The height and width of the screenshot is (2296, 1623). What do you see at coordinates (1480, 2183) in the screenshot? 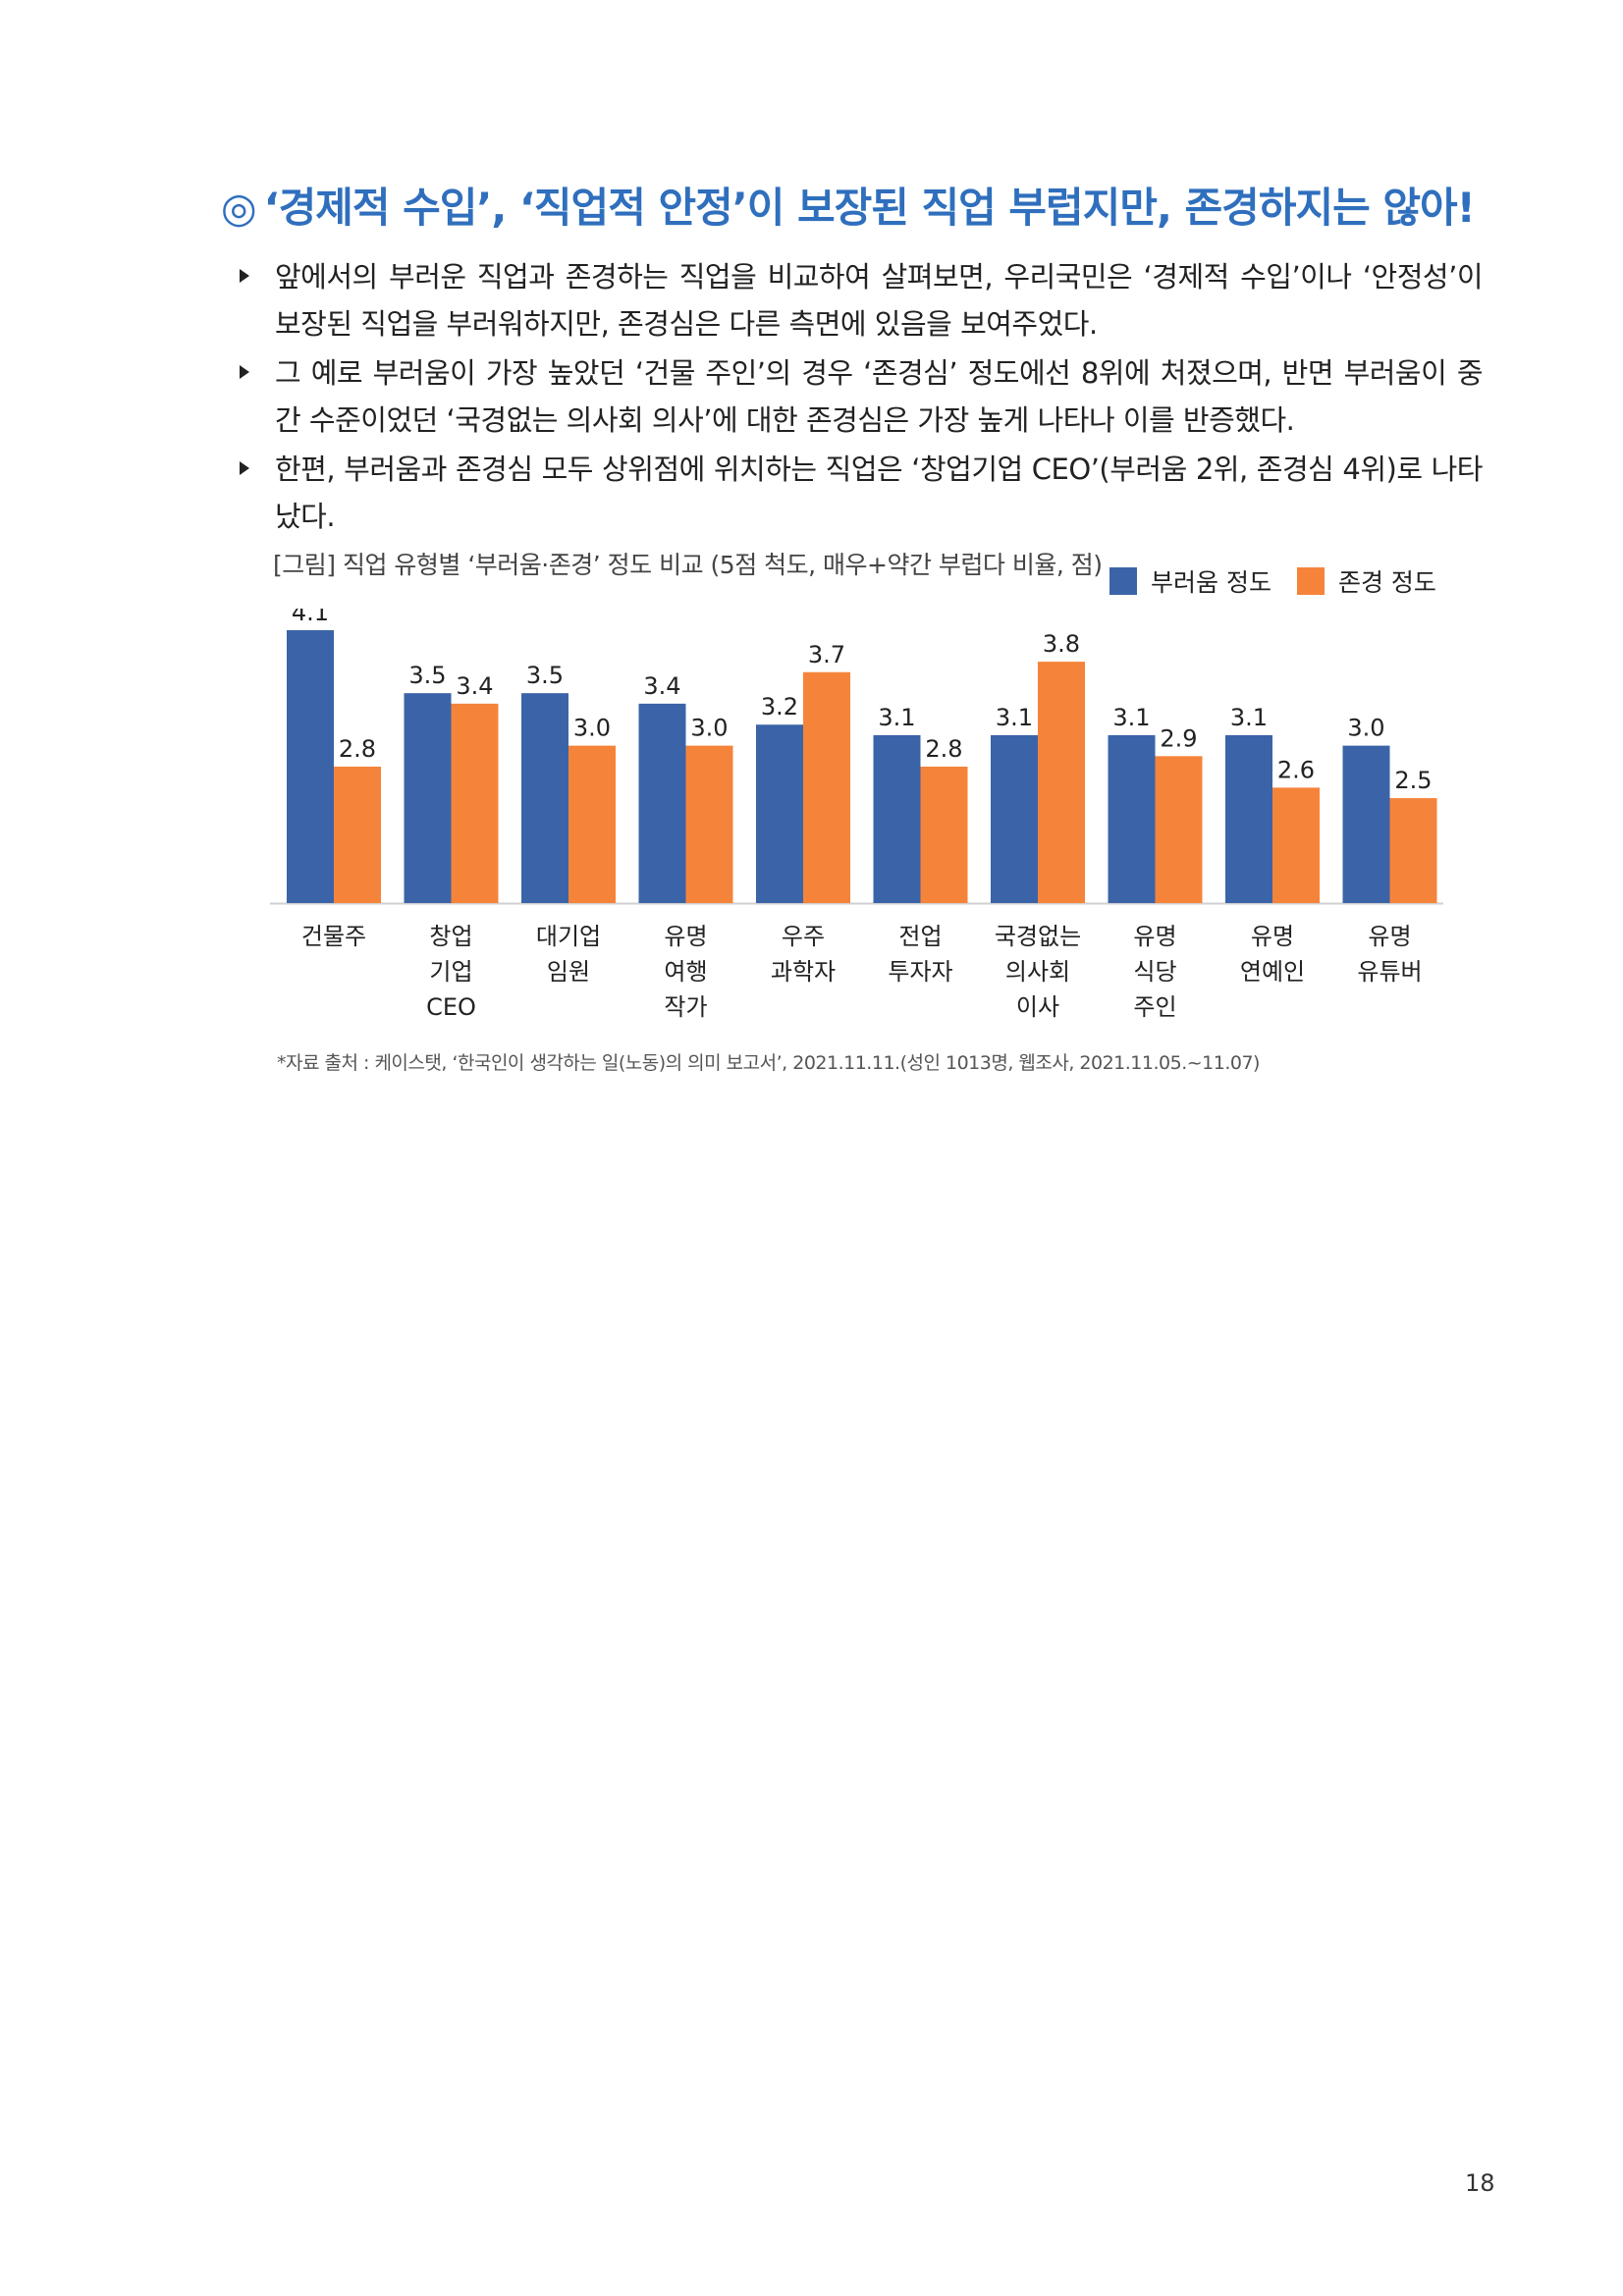
I see `page-number: 18` at bounding box center [1480, 2183].